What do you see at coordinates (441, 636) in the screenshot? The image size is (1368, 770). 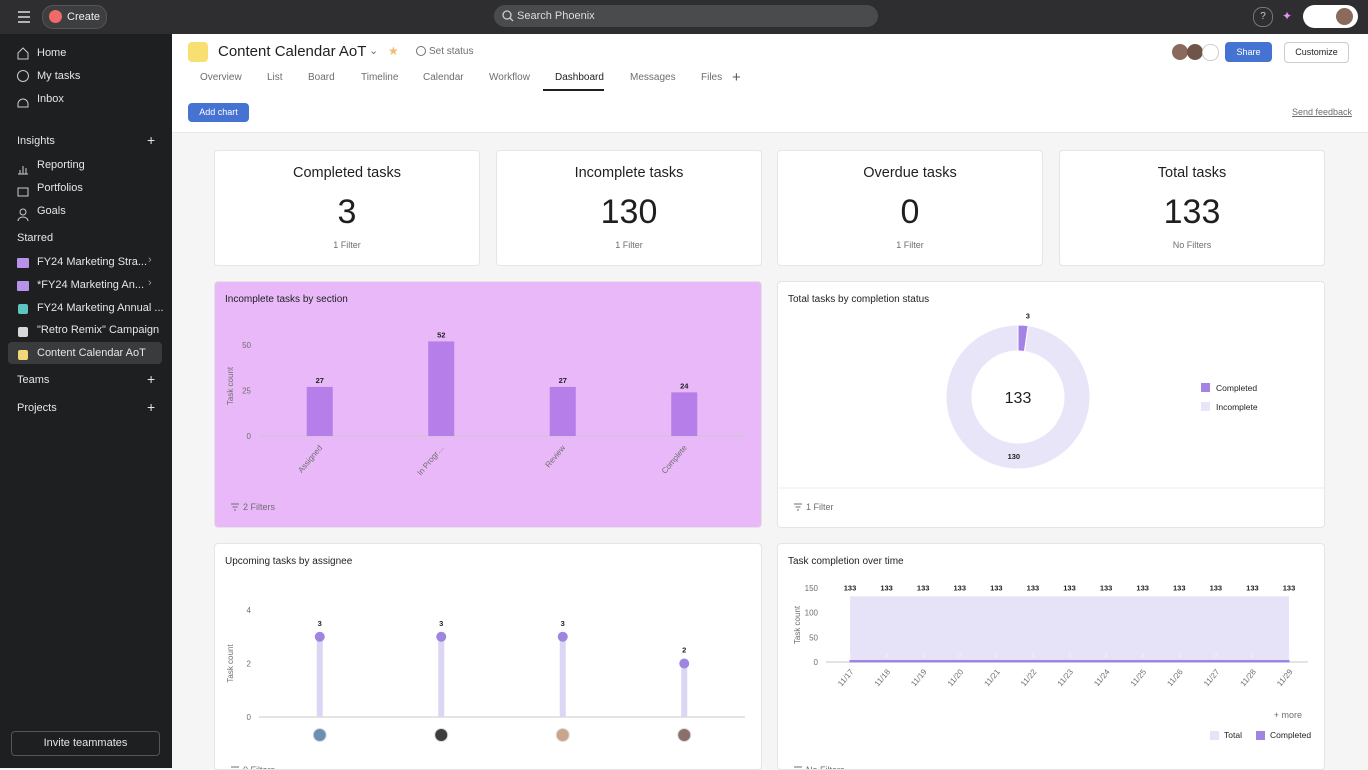 I see `lollipop-dot` at bounding box center [441, 636].